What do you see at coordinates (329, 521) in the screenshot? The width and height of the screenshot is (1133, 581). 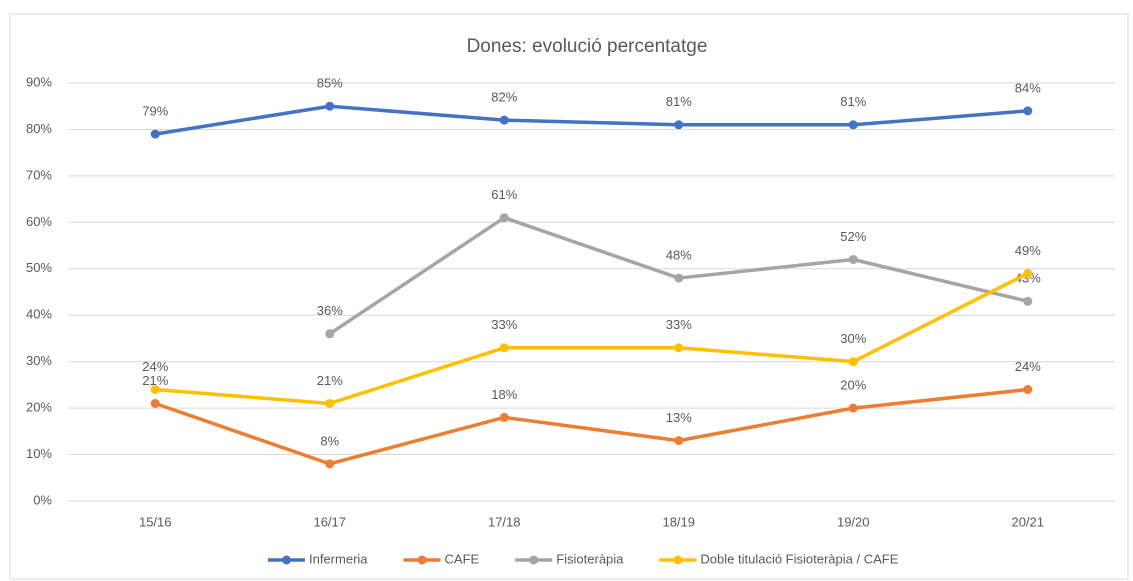 I see `x-tick-label: 16/17` at bounding box center [329, 521].